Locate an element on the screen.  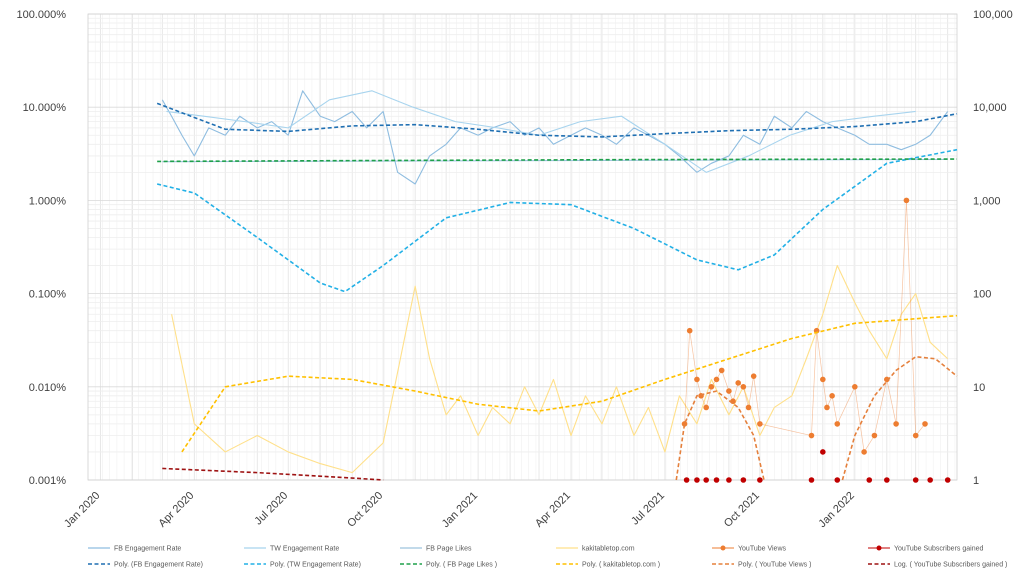
y-left-tick-label: 0.001% is located at coordinates (48, 481).